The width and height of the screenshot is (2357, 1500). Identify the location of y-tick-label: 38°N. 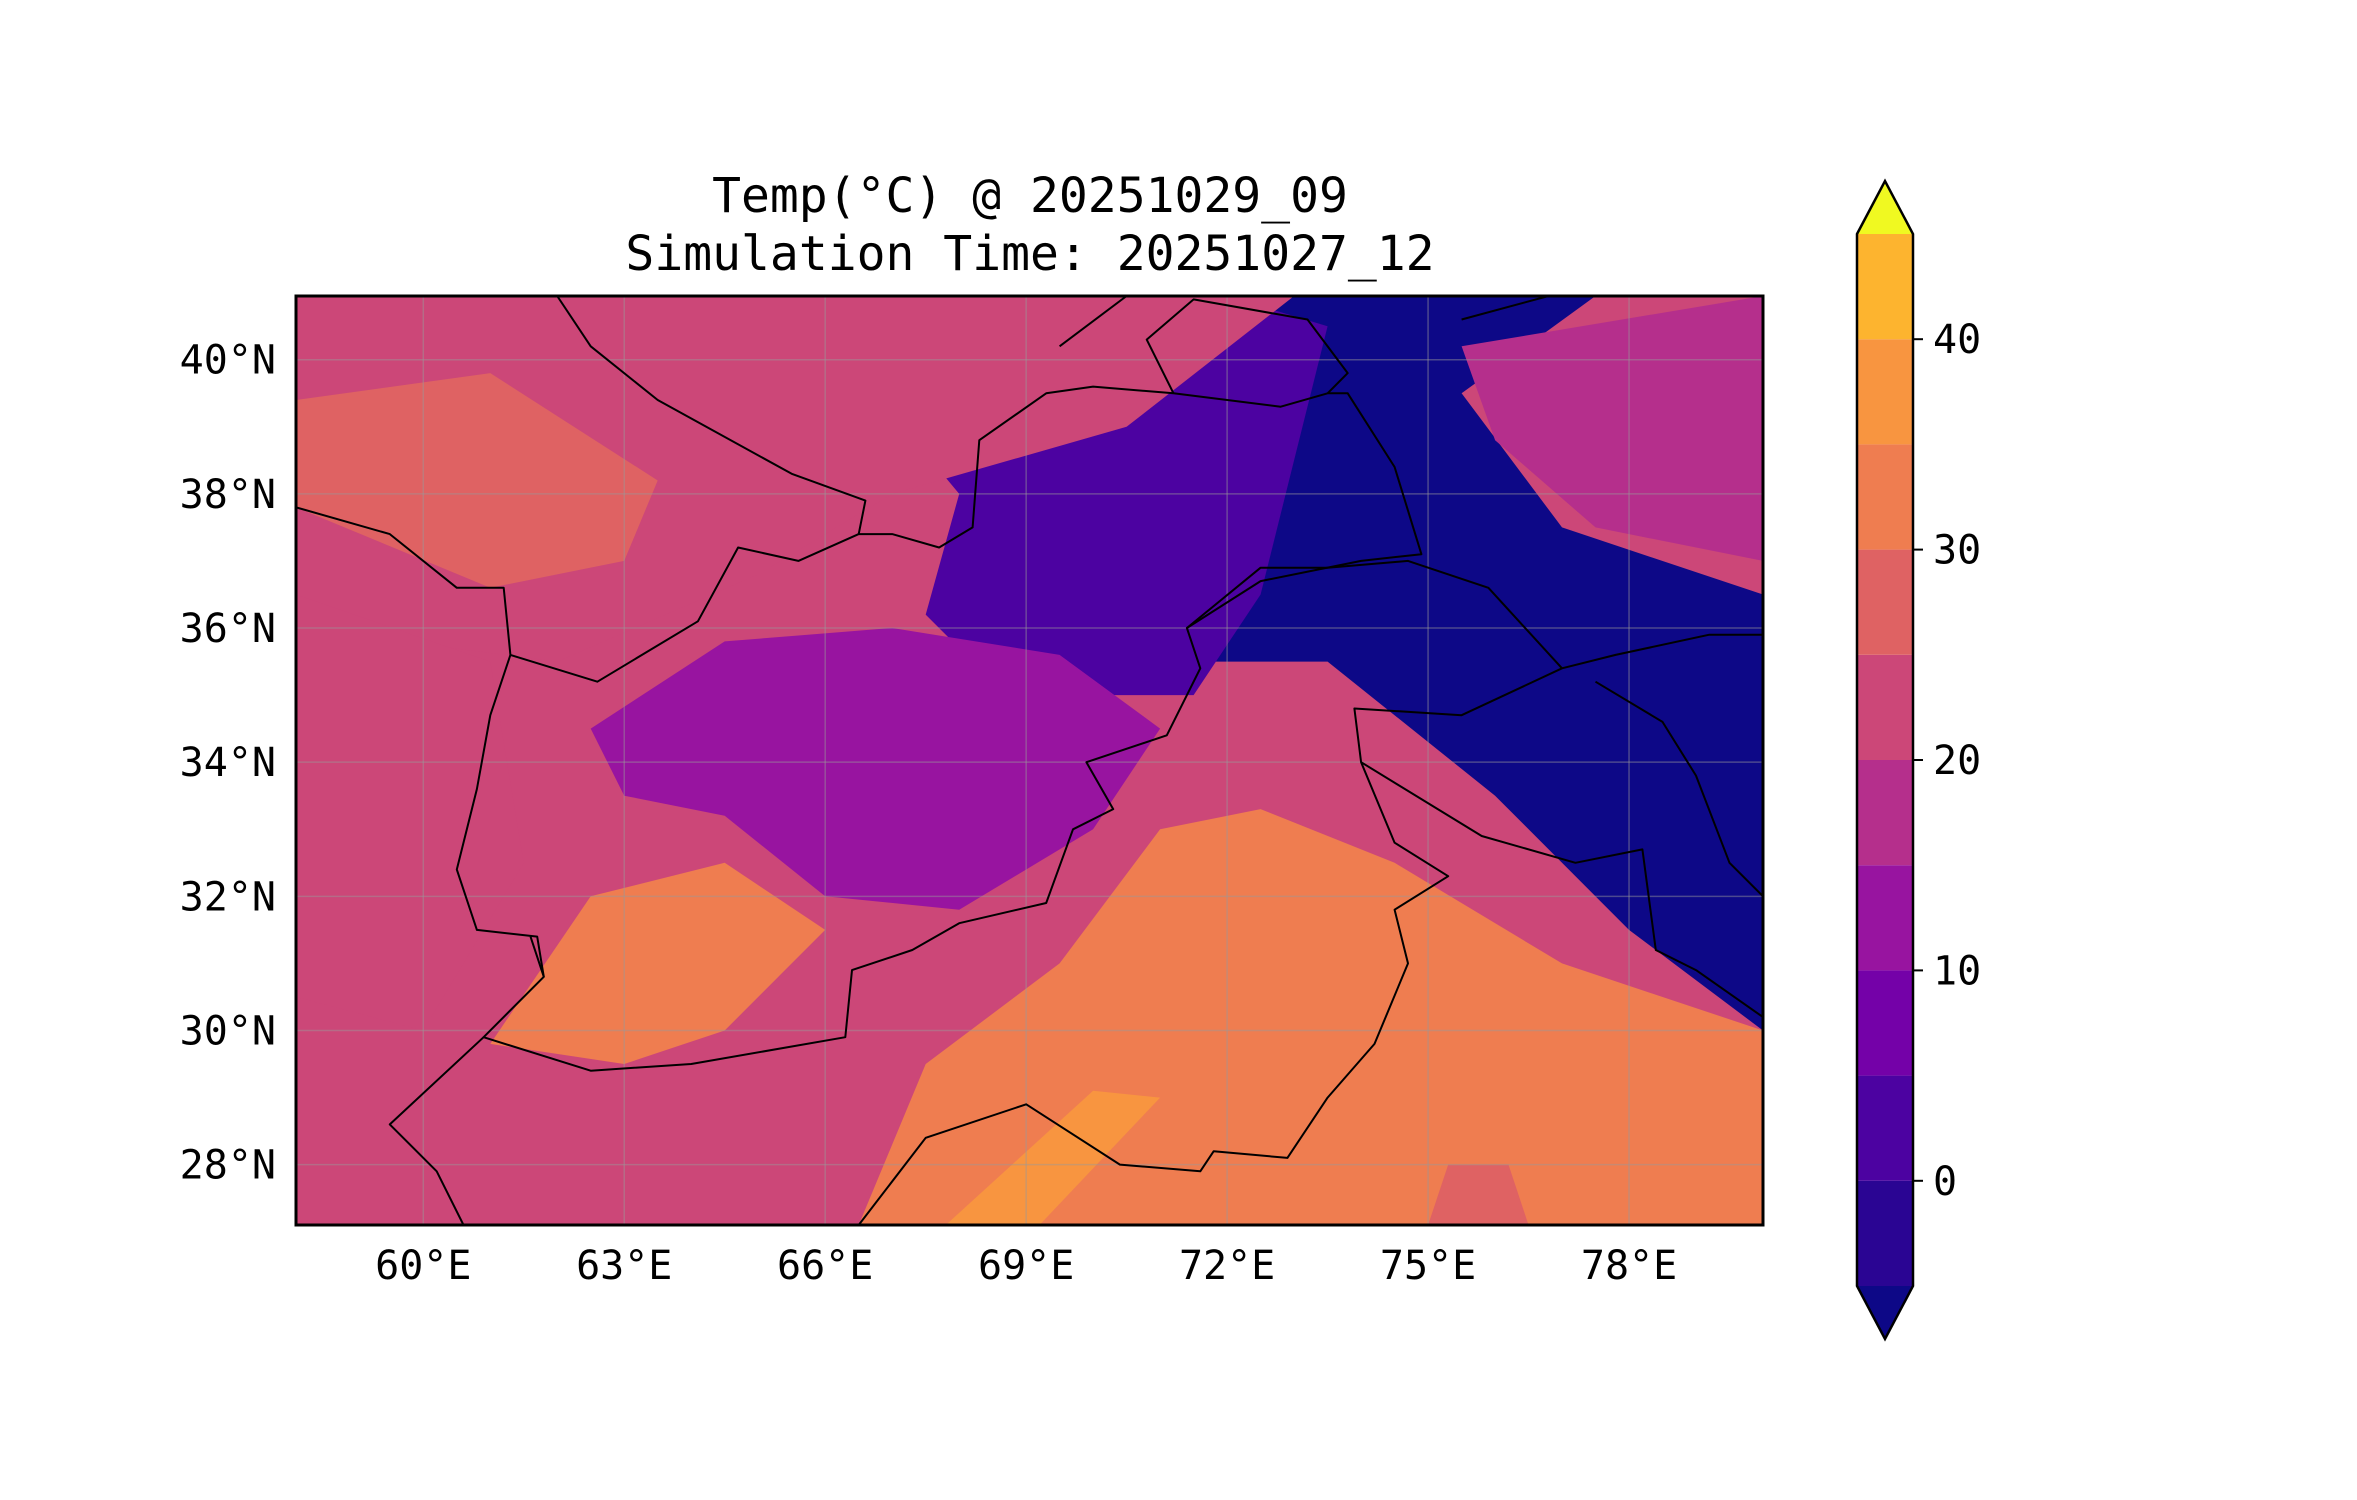
(228, 495).